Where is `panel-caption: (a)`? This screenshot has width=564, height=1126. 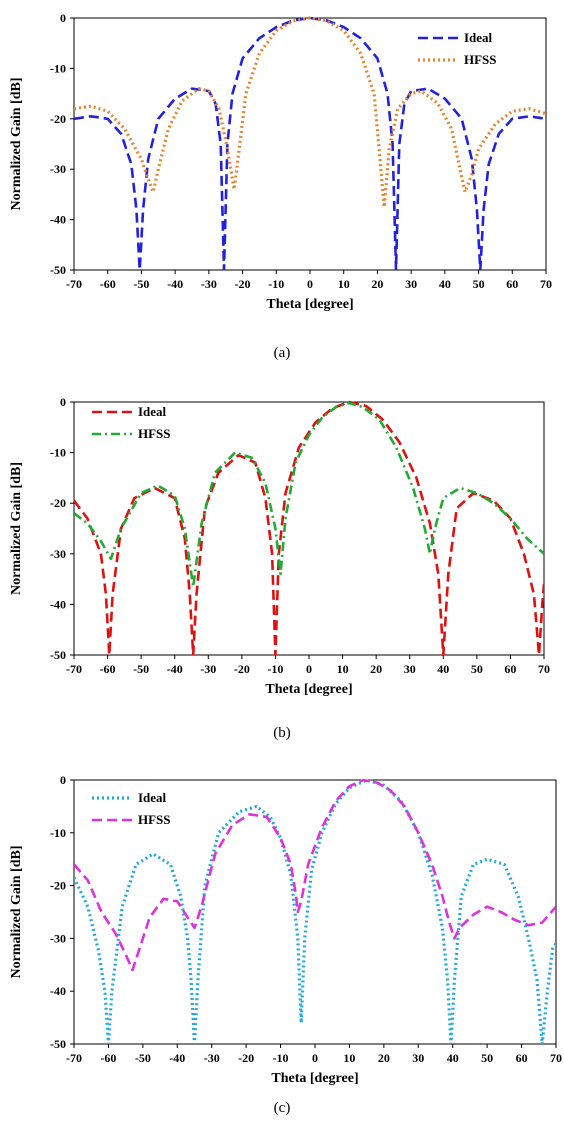
panel-caption: (a) is located at coordinates (282, 353).